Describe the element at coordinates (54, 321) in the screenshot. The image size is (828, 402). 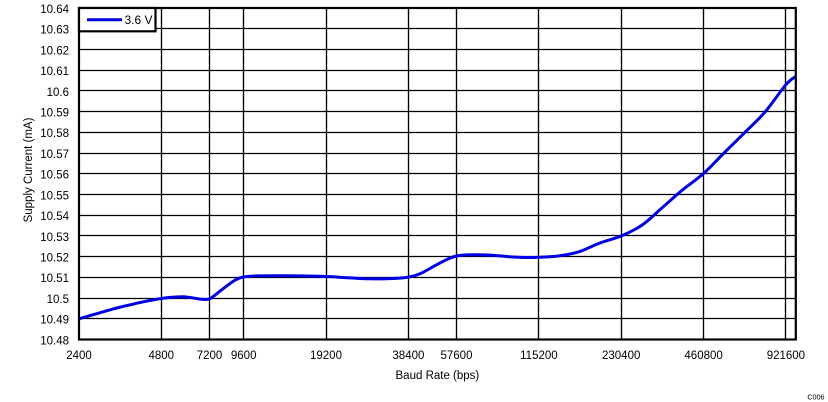
I see `svg-text: 10.49` at that location.